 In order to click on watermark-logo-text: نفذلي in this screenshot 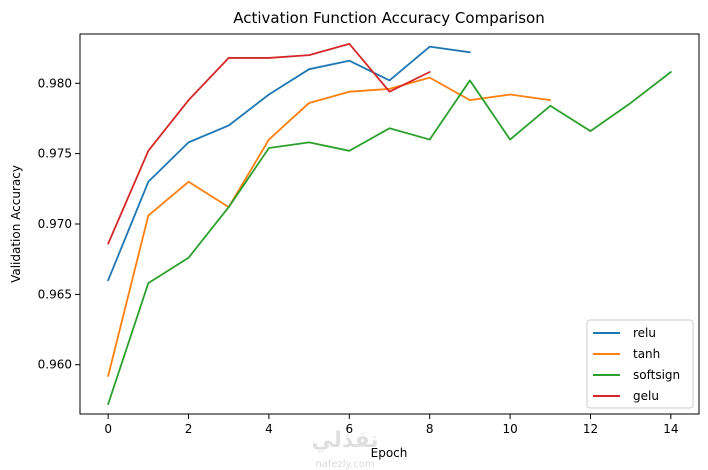, I will do `click(344, 440)`.